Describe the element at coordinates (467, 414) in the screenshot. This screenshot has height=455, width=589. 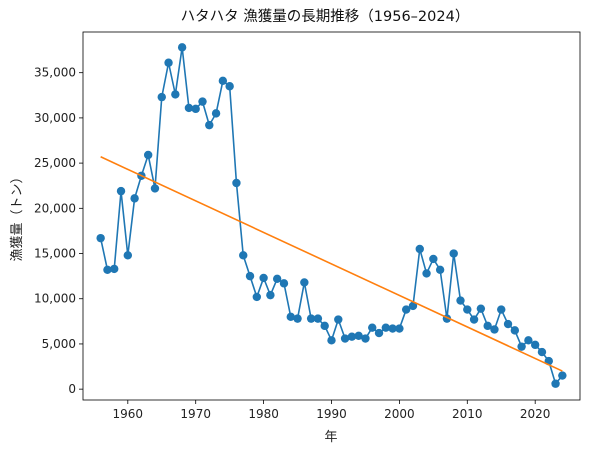
I see `x-tick-label: 2010` at that location.